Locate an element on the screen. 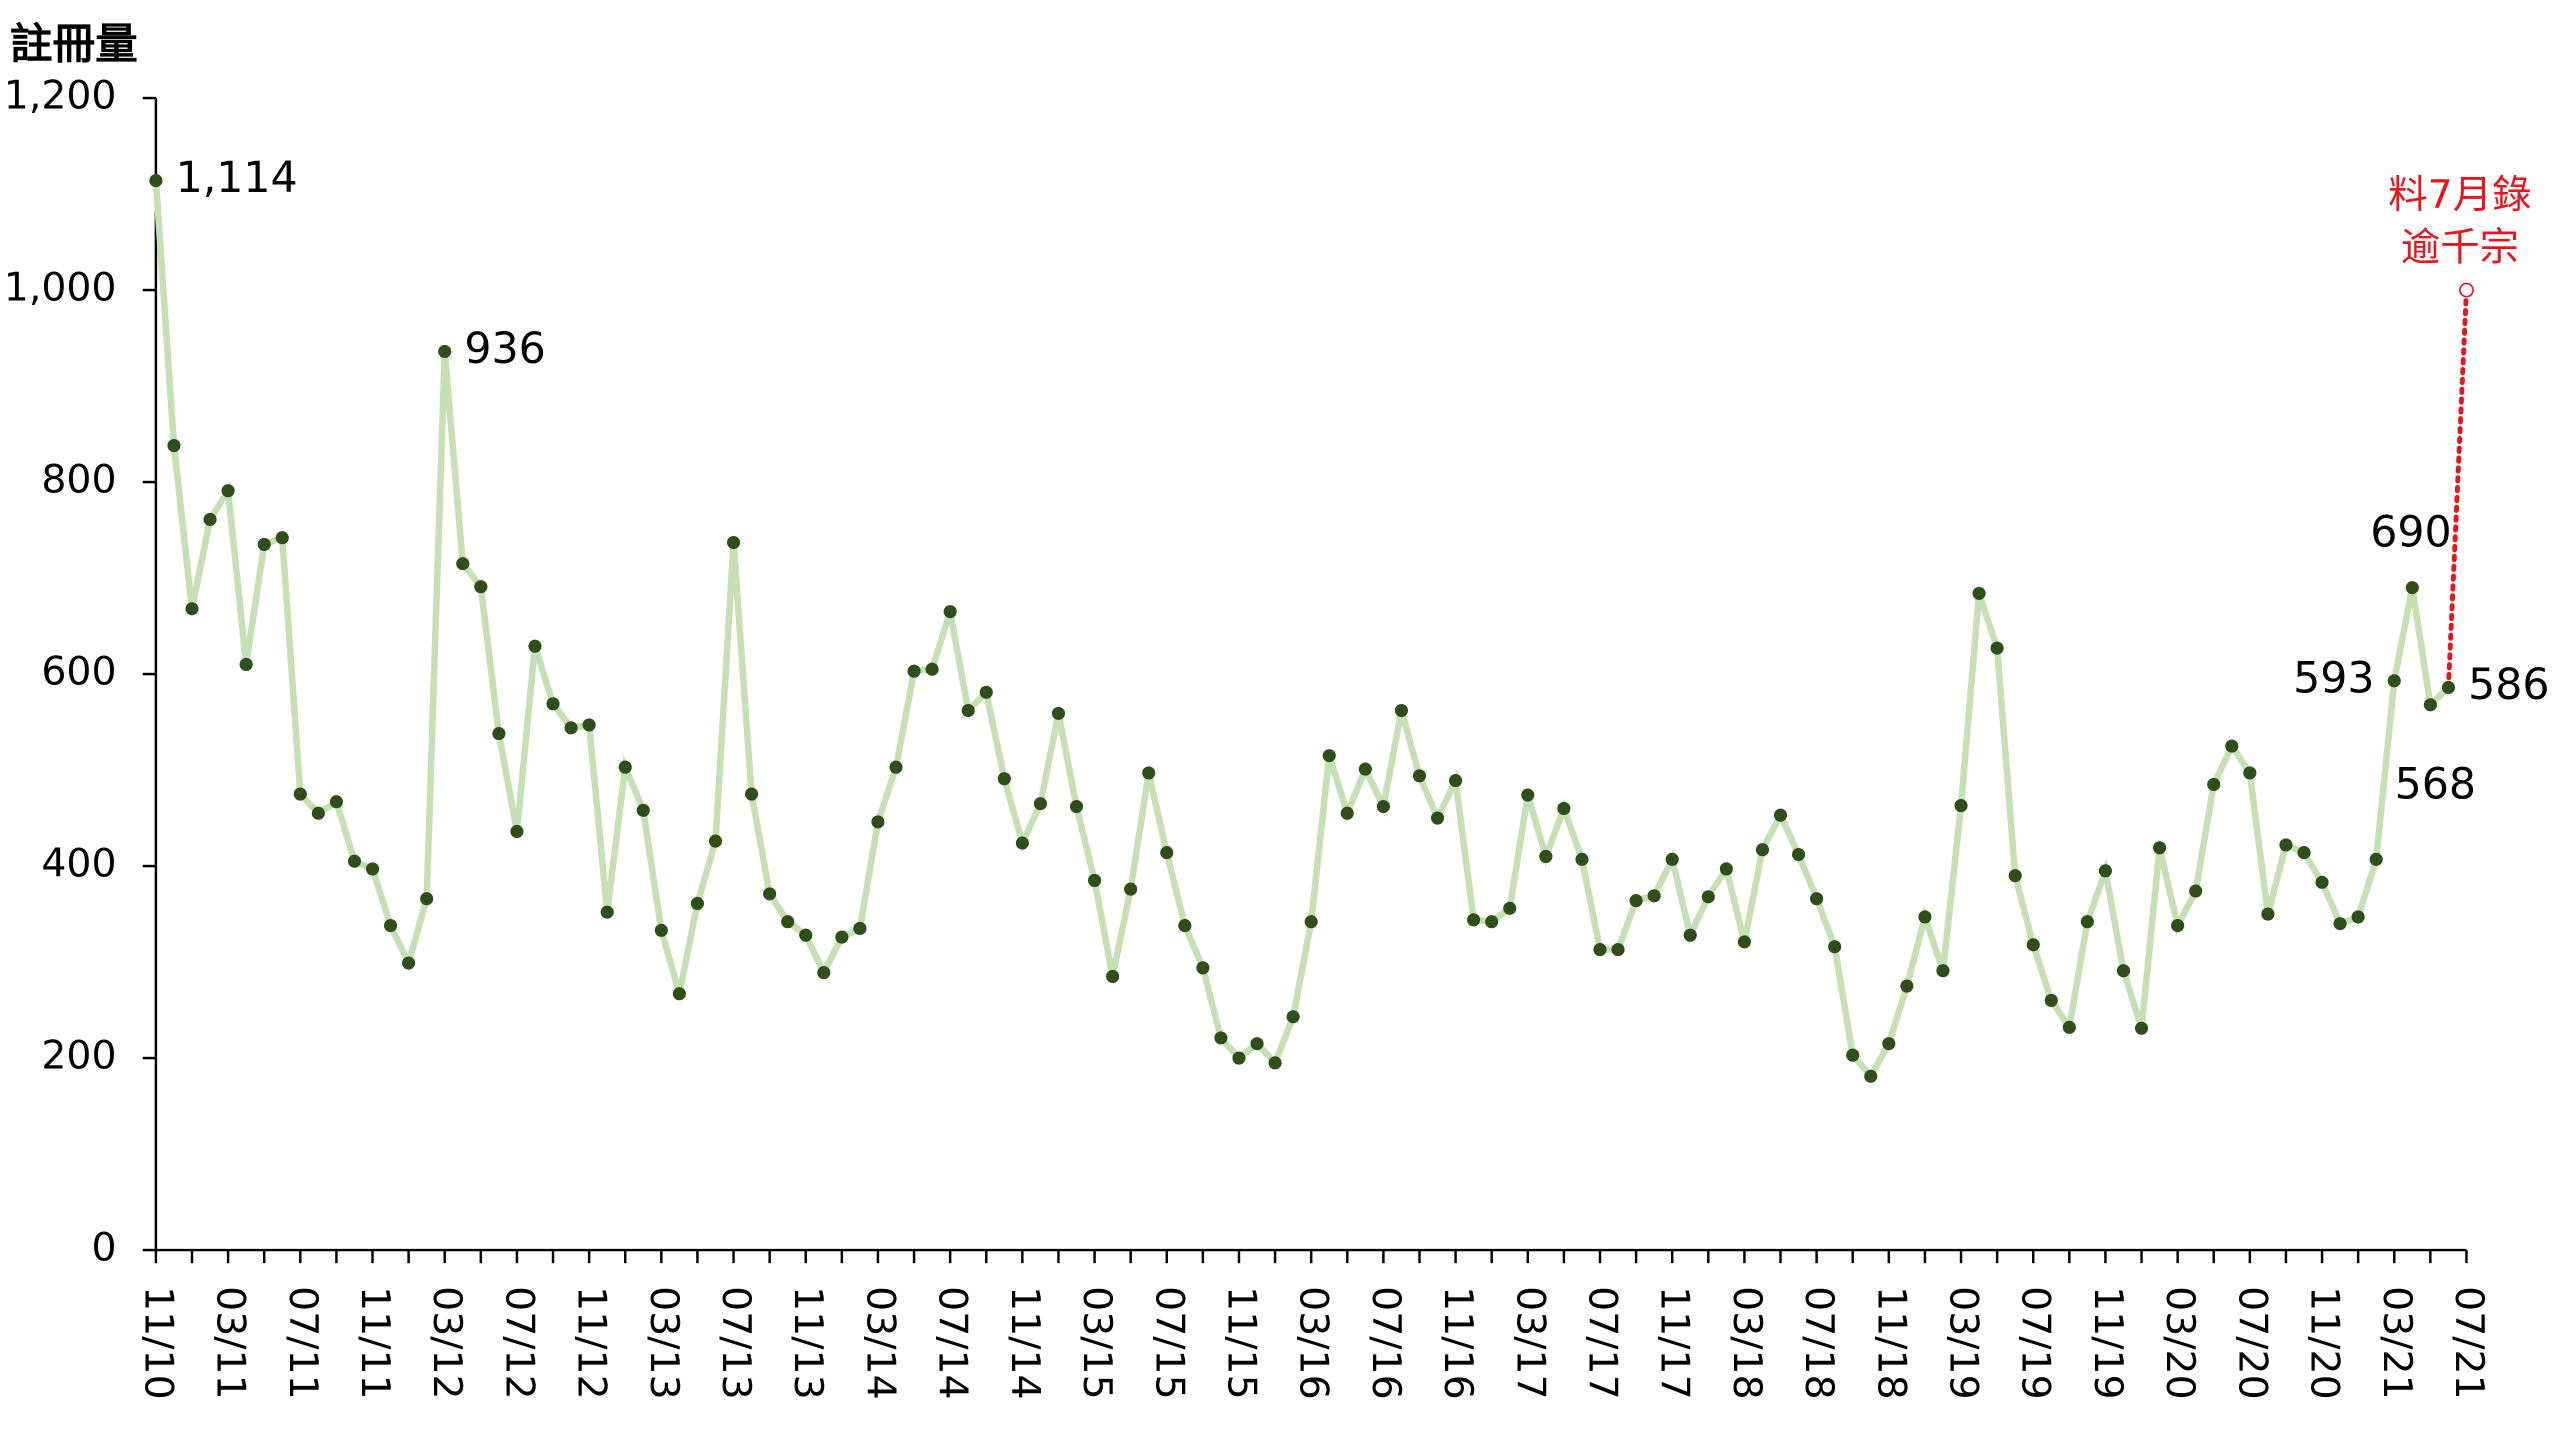 The image size is (2560, 1440). data-label: 586 is located at coordinates (2508, 685).